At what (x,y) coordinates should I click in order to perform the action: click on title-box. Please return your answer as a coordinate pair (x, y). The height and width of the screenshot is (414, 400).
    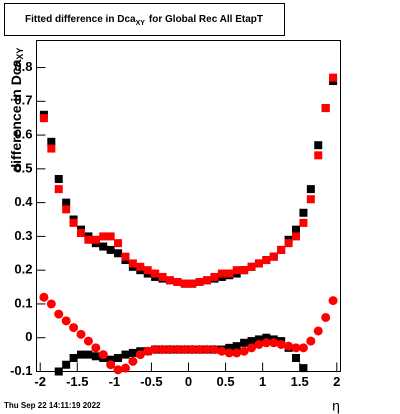
    Looking at the image, I should click on (144, 19).